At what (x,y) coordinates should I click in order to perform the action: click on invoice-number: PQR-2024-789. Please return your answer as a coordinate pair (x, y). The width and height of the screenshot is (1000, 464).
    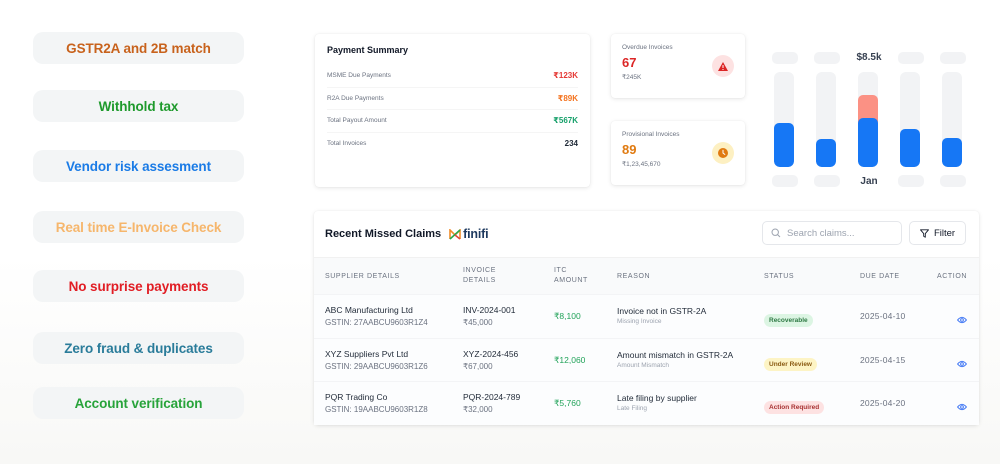
    Looking at the image, I should click on (492, 397).